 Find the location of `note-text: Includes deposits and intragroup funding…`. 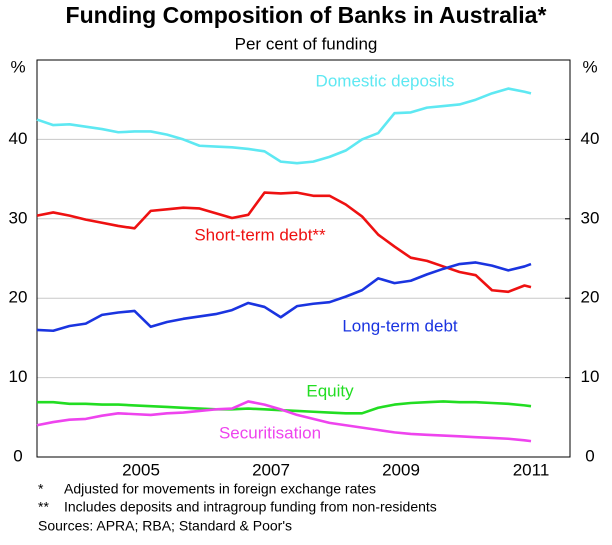

note-text: Includes deposits and intragroup funding… is located at coordinates (250, 507).